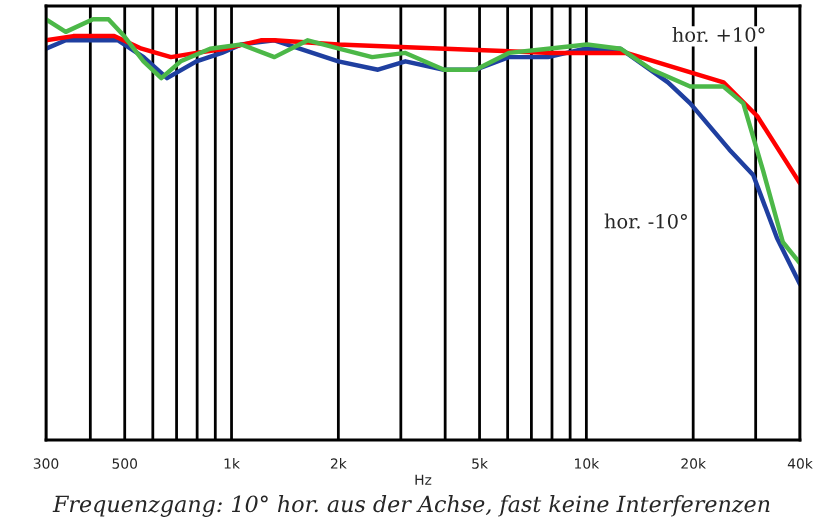  What do you see at coordinates (411, 506) in the screenshot?
I see `text: Frequenzgang: 10° hor. aus der Achse, fast keine Interferenzen` at bounding box center [411, 506].